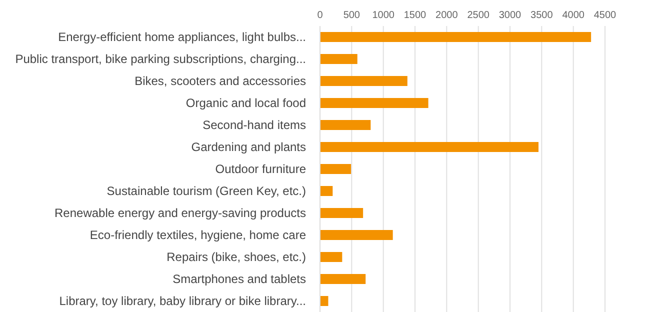 The image size is (659, 312). What do you see at coordinates (447, 15) in the screenshot?
I see `x-tick-label: 2000` at bounding box center [447, 15].